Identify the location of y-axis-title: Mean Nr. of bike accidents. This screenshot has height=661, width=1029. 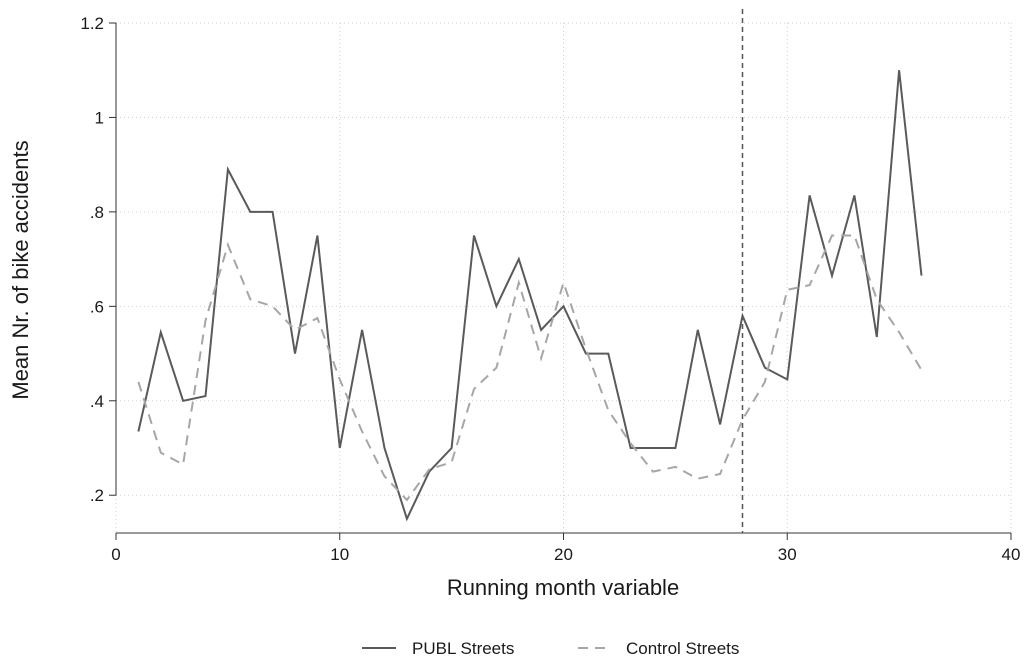
(20, 269).